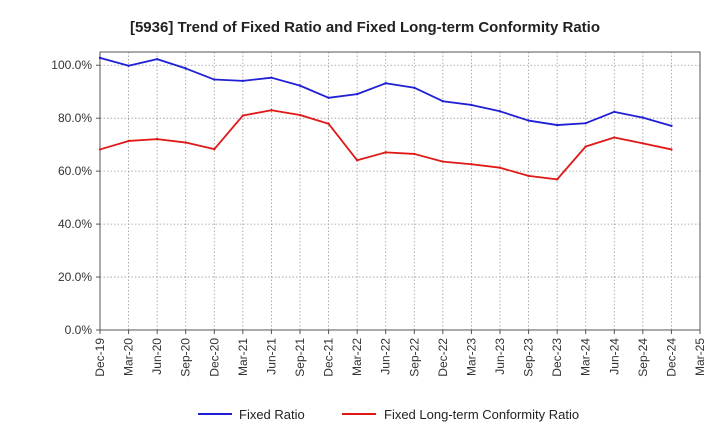 Image resolution: width=720 pixels, height=440 pixels. Describe the element at coordinates (157, 356) in the screenshot. I see `x-tick-label: Jun-20` at that location.